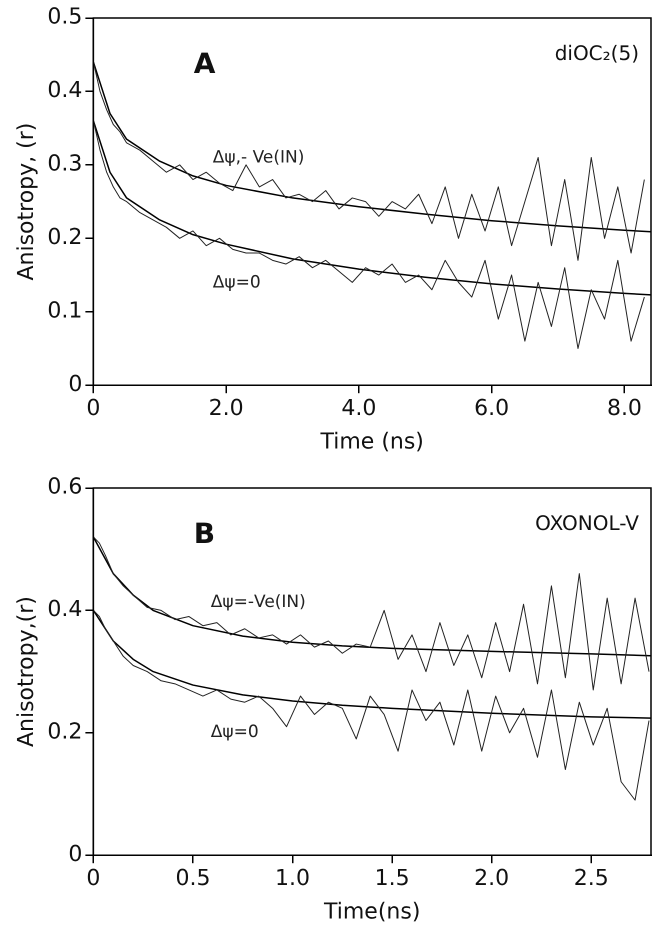  I want to click on y-axis-title: Anisotropy,(r), so click(26, 672).